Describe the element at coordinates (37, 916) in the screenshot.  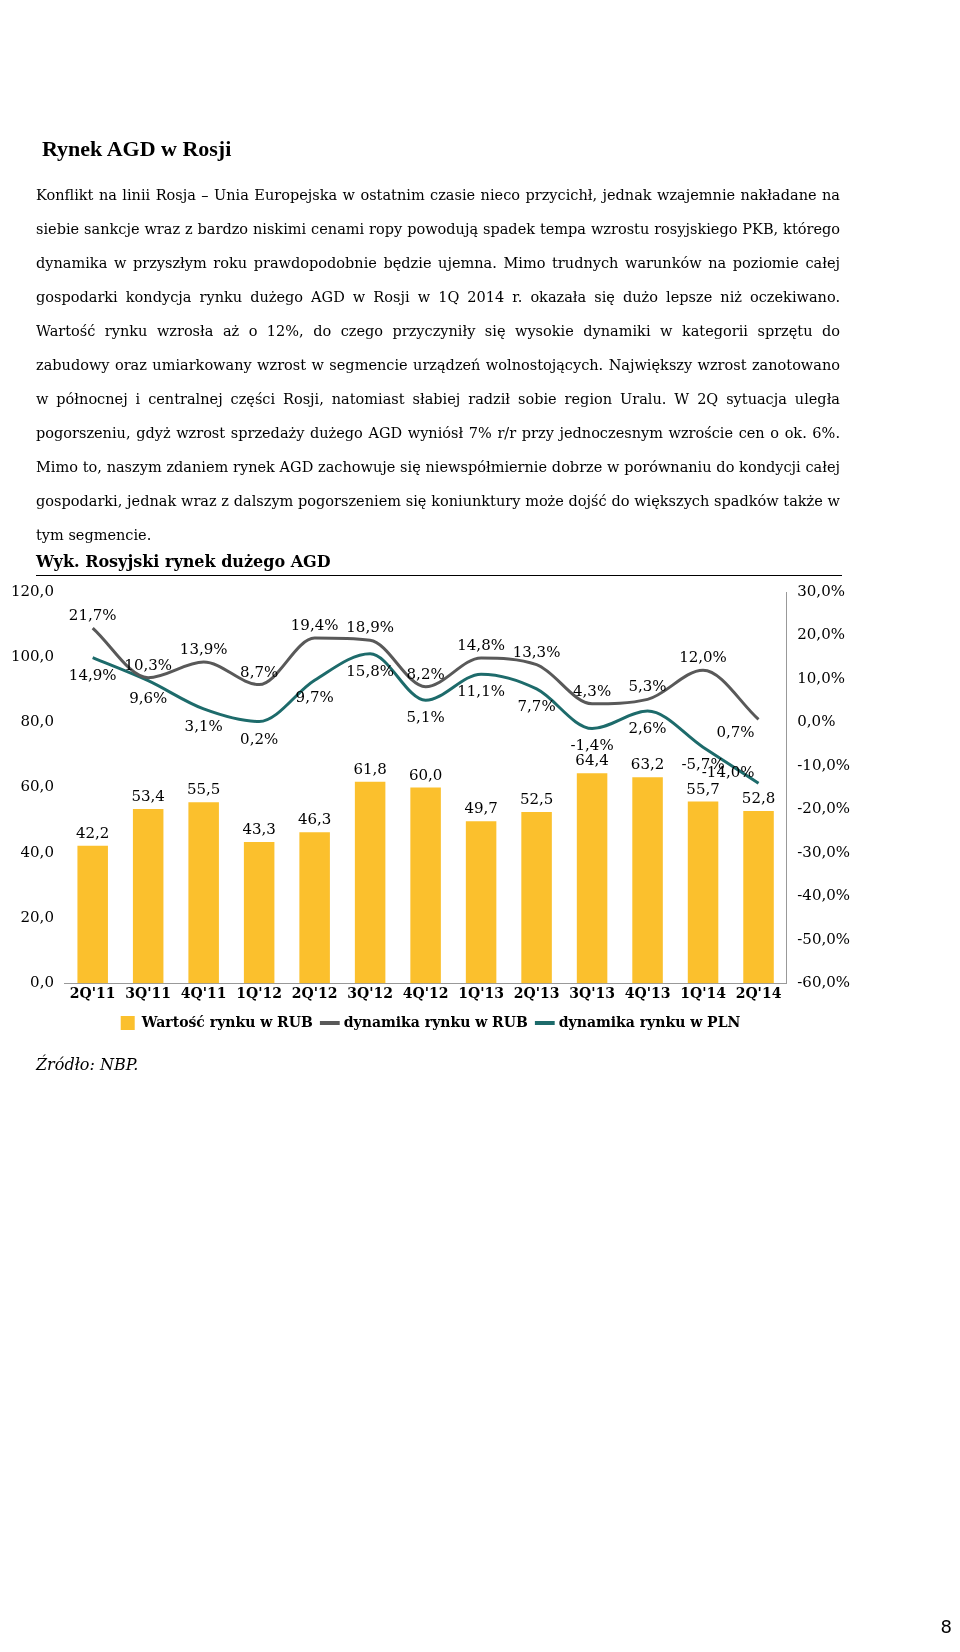
I see `y-tick-label: 20,0` at that location.